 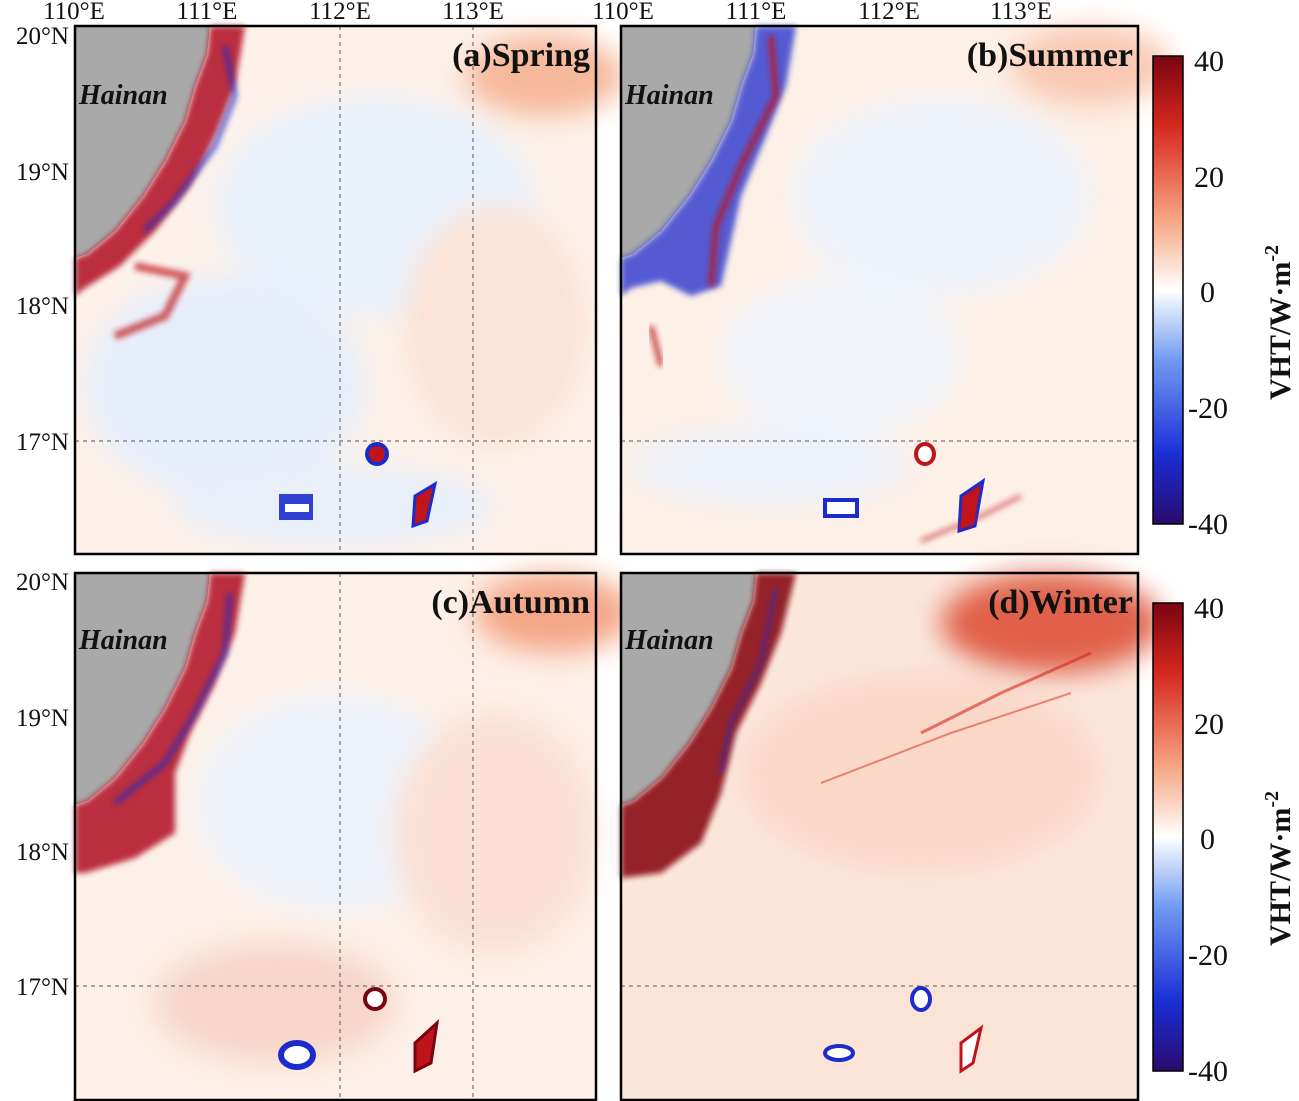 I want to click on y-axis-labels-top: 20°N 19°N 18°N 17°N, so click(x=42, y=239).